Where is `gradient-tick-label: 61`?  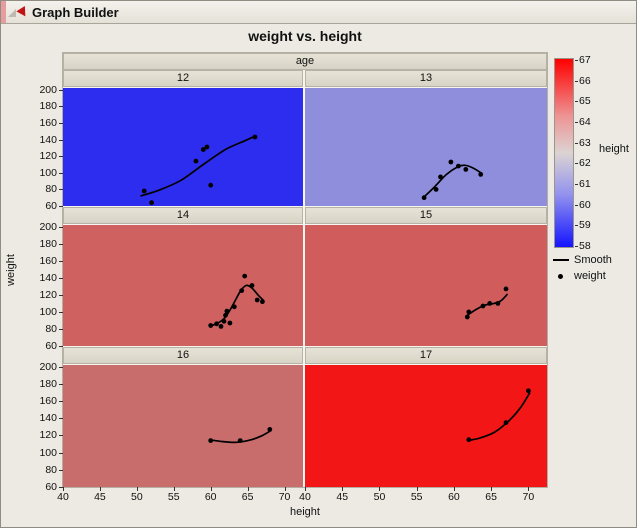
gradient-tick-label: 61 is located at coordinates (585, 184).